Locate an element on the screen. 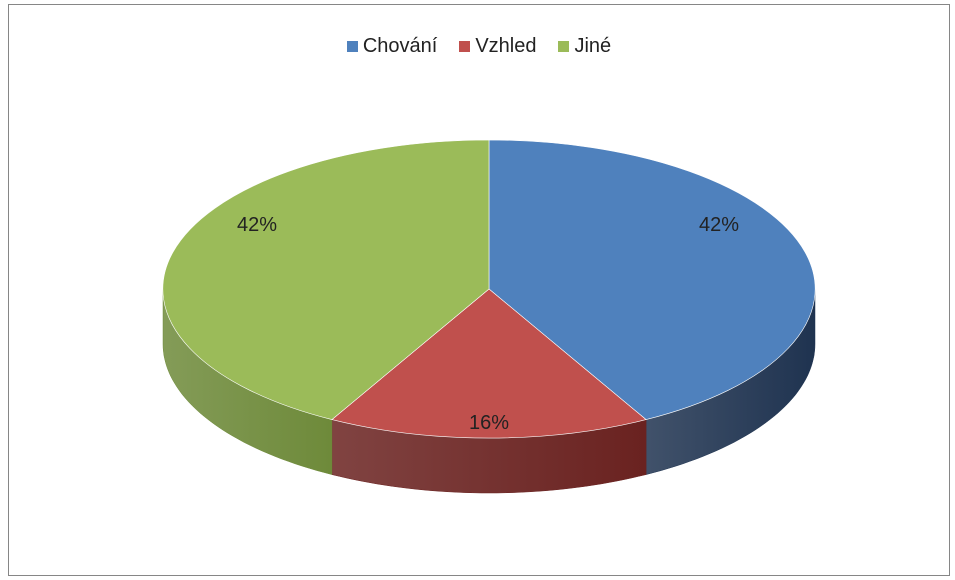 The image size is (955, 580). legend-item-vzhled: Vzhled is located at coordinates (497, 46).